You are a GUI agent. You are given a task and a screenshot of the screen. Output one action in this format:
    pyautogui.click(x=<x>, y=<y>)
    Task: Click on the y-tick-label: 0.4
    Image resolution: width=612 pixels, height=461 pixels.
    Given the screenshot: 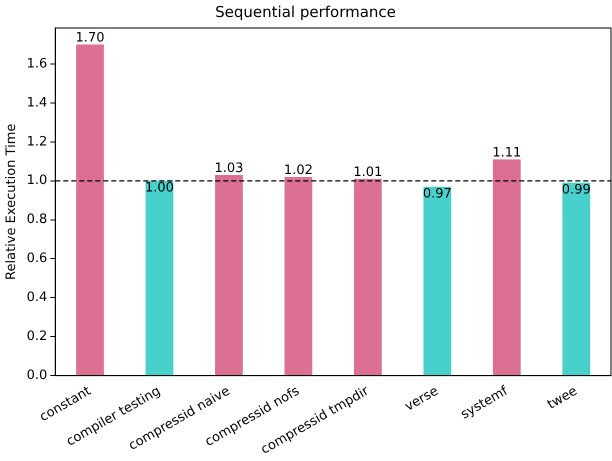 What is the action you would take?
    pyautogui.click(x=37, y=298)
    